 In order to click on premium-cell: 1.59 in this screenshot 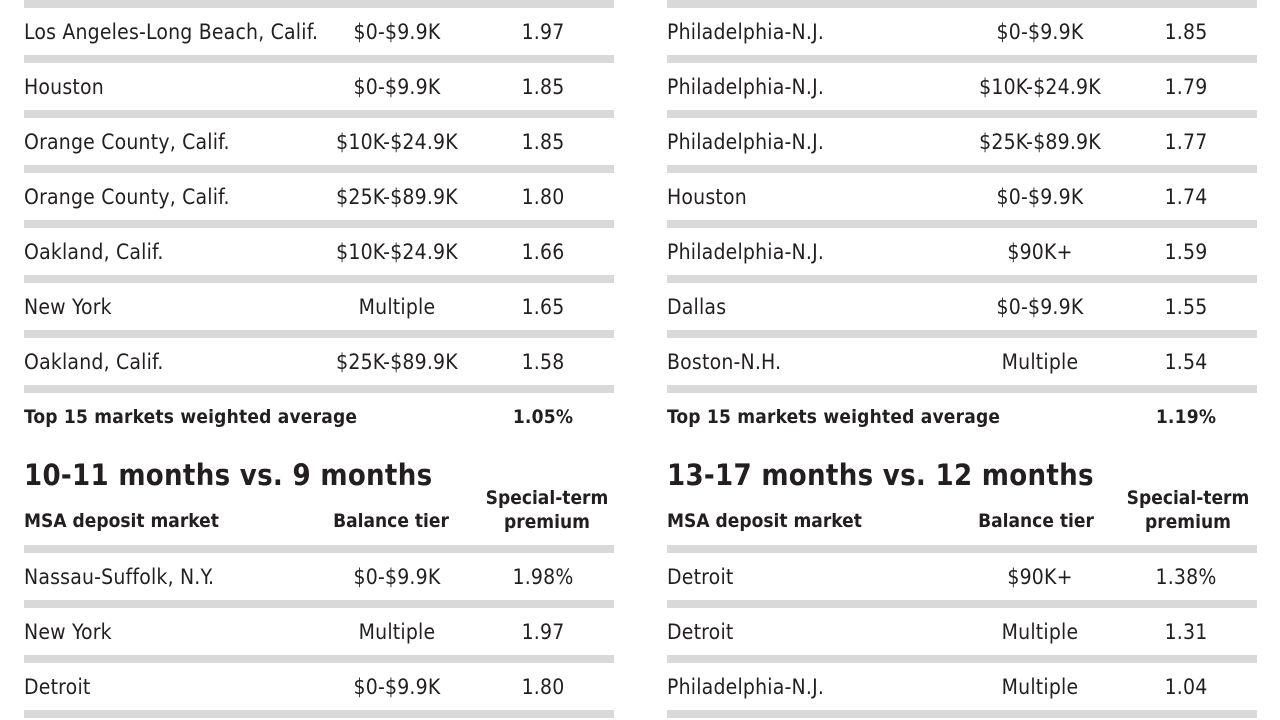, I will do `click(1186, 251)`.